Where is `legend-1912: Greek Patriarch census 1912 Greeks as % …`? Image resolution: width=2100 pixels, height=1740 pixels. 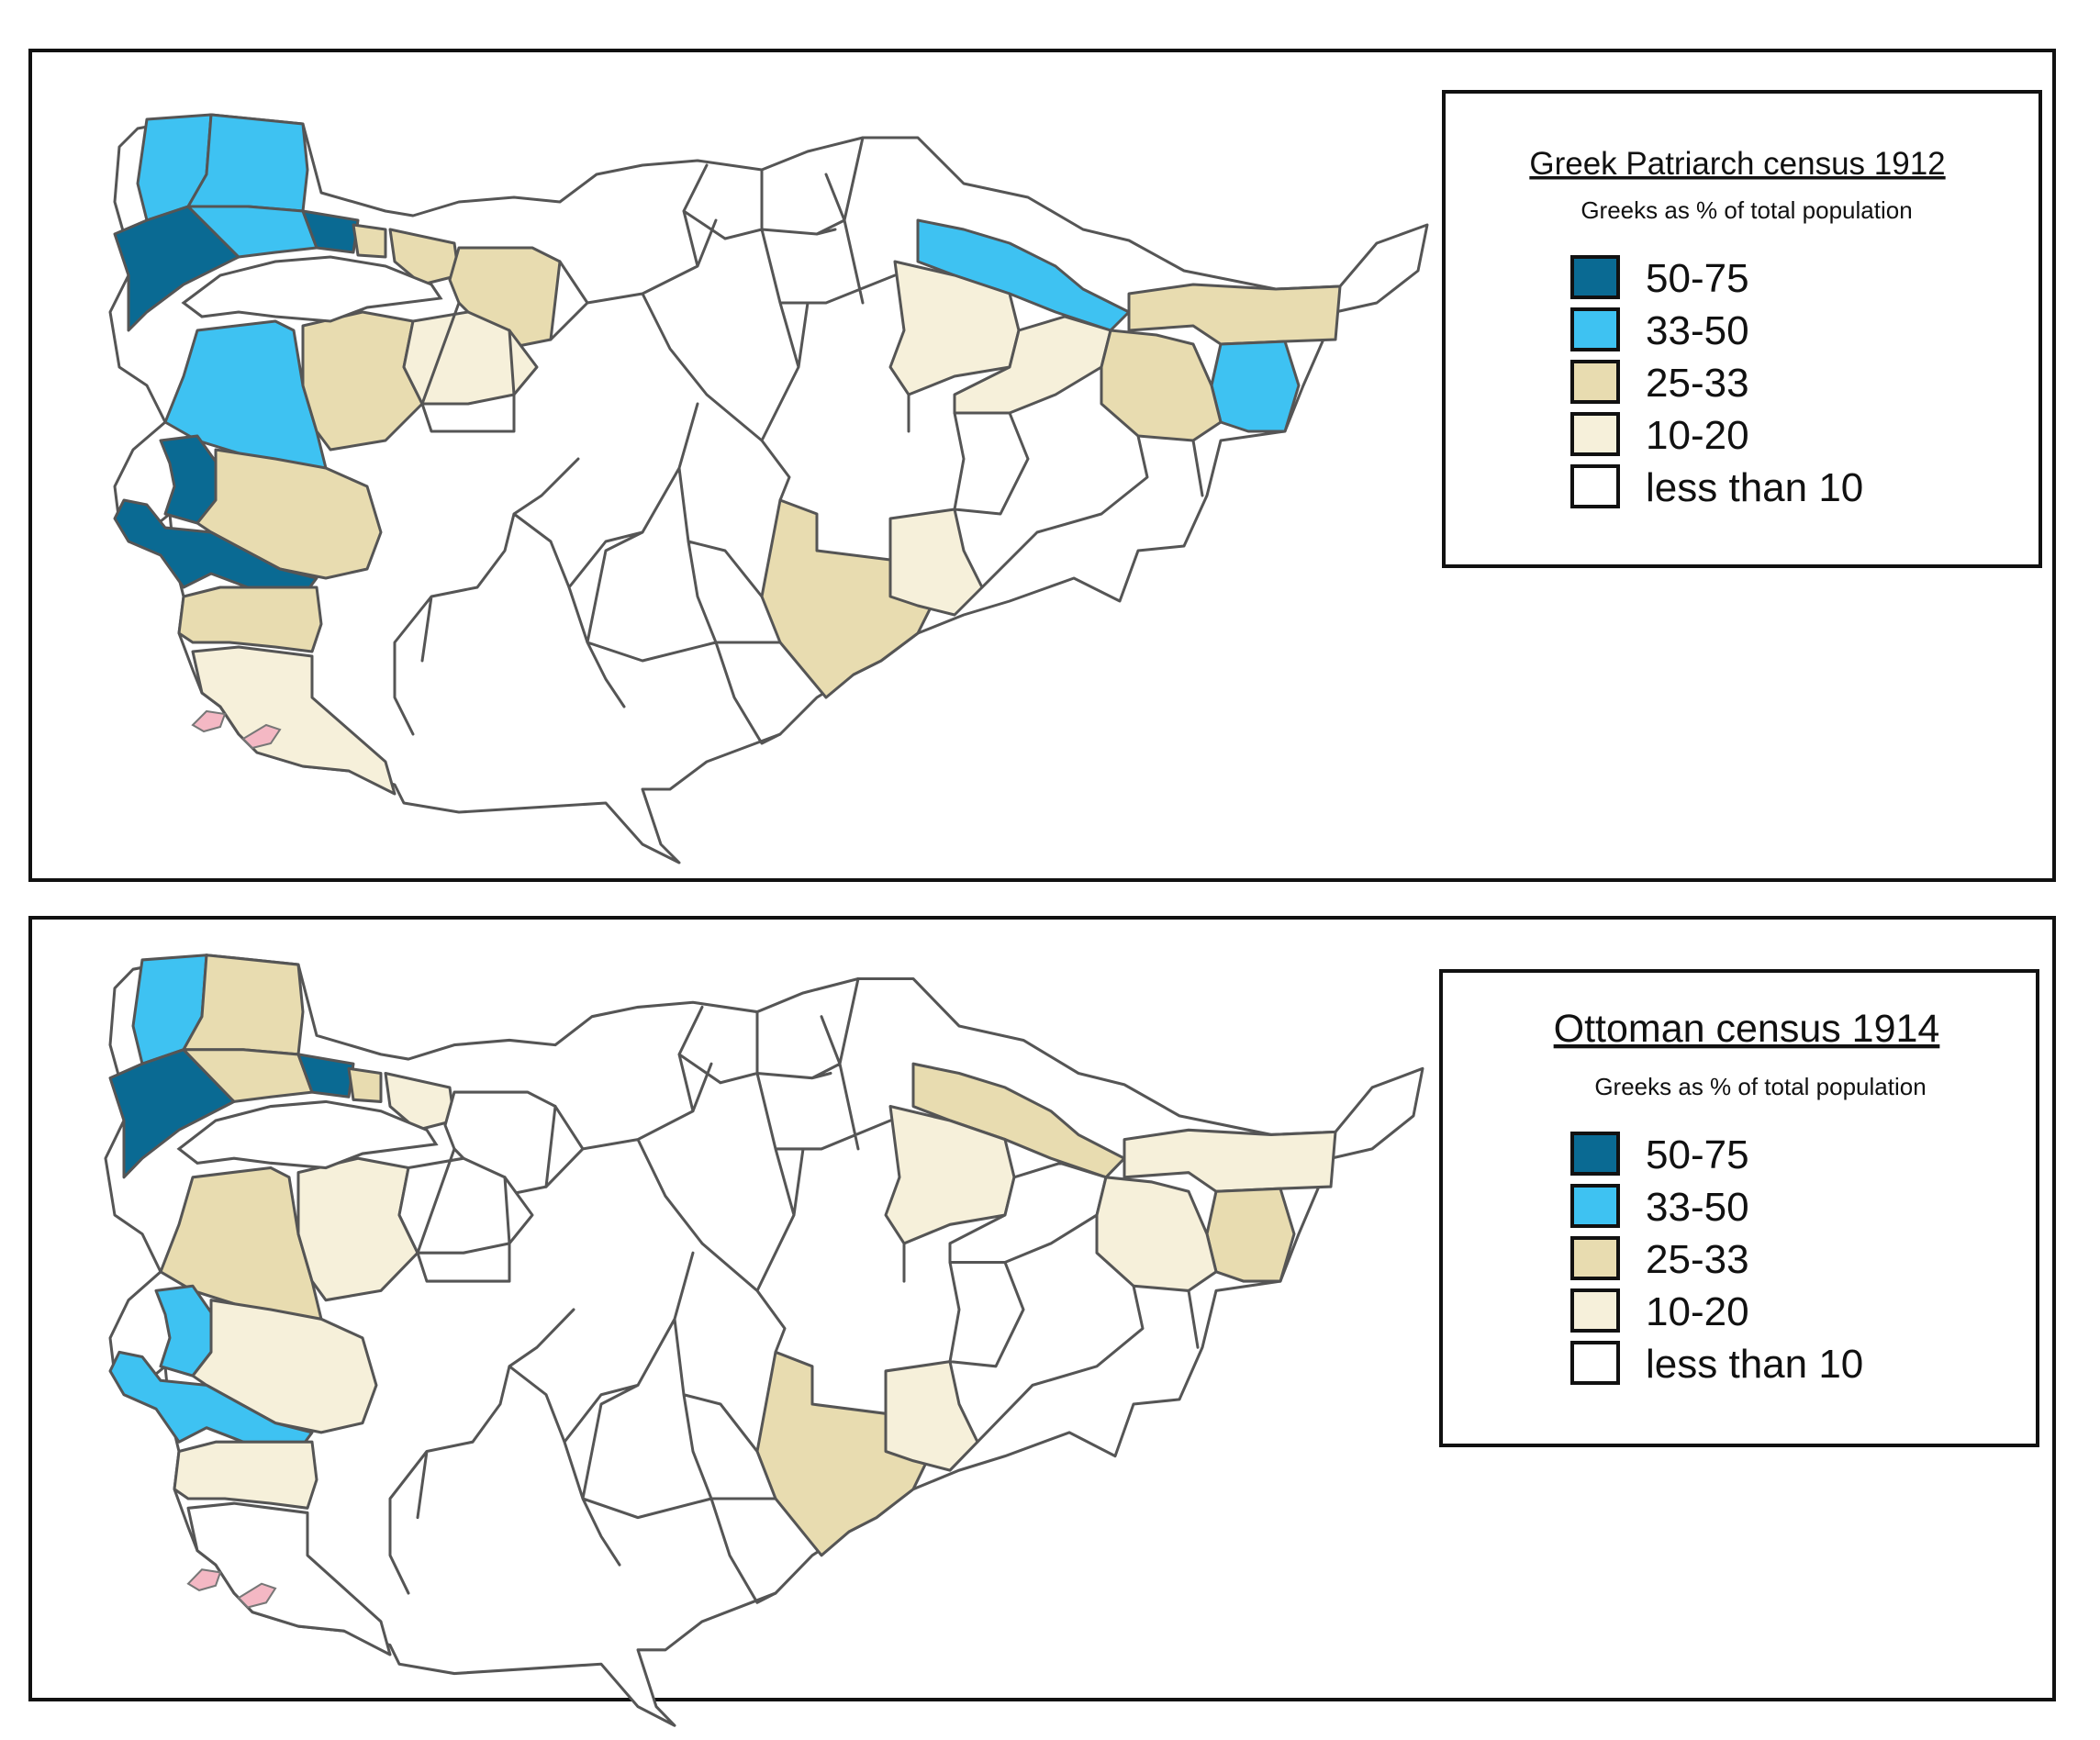 legend-1912: Greek Patriarch census 1912 Greeks as % … is located at coordinates (1742, 329).